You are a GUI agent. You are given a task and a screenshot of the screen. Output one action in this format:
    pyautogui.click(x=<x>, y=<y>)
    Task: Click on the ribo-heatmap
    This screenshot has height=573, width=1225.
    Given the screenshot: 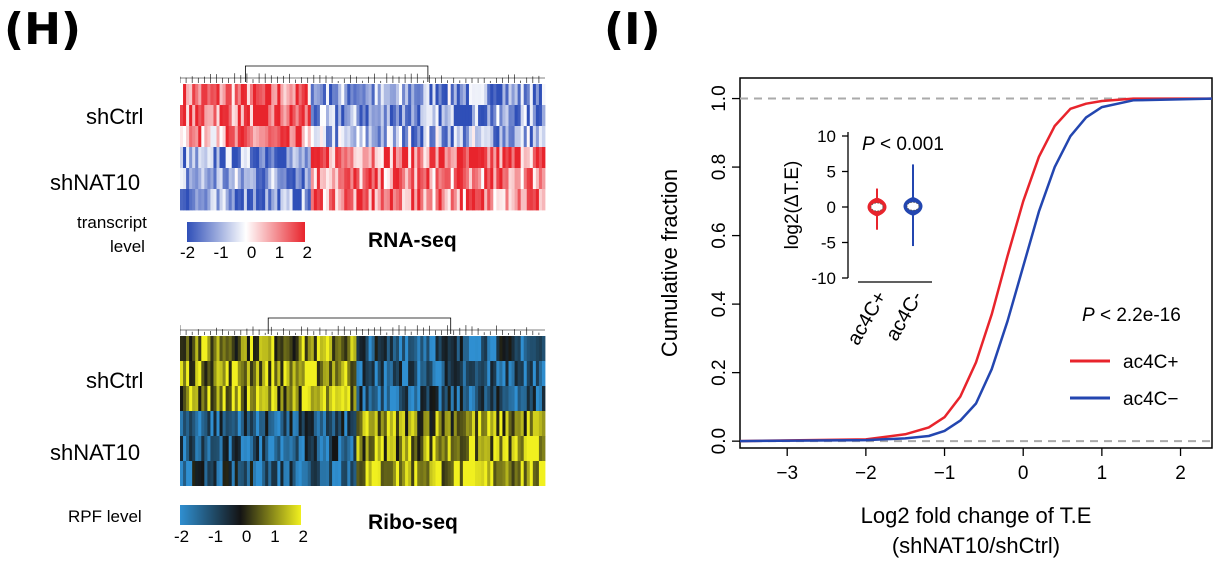 What is the action you would take?
    pyautogui.click(x=363, y=401)
    